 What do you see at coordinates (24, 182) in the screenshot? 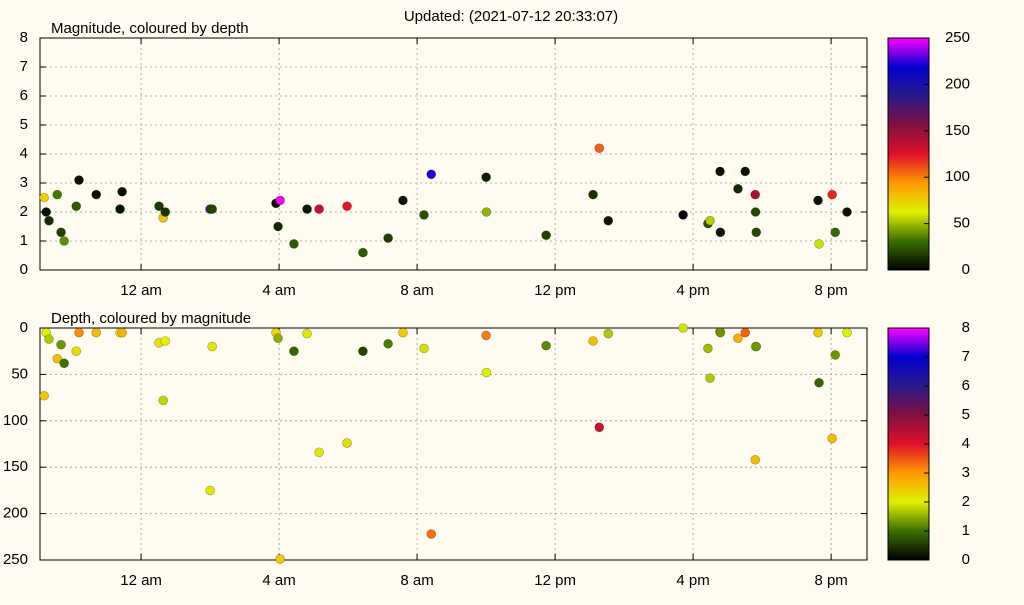
I see `y-tick-label: 3` at bounding box center [24, 182].